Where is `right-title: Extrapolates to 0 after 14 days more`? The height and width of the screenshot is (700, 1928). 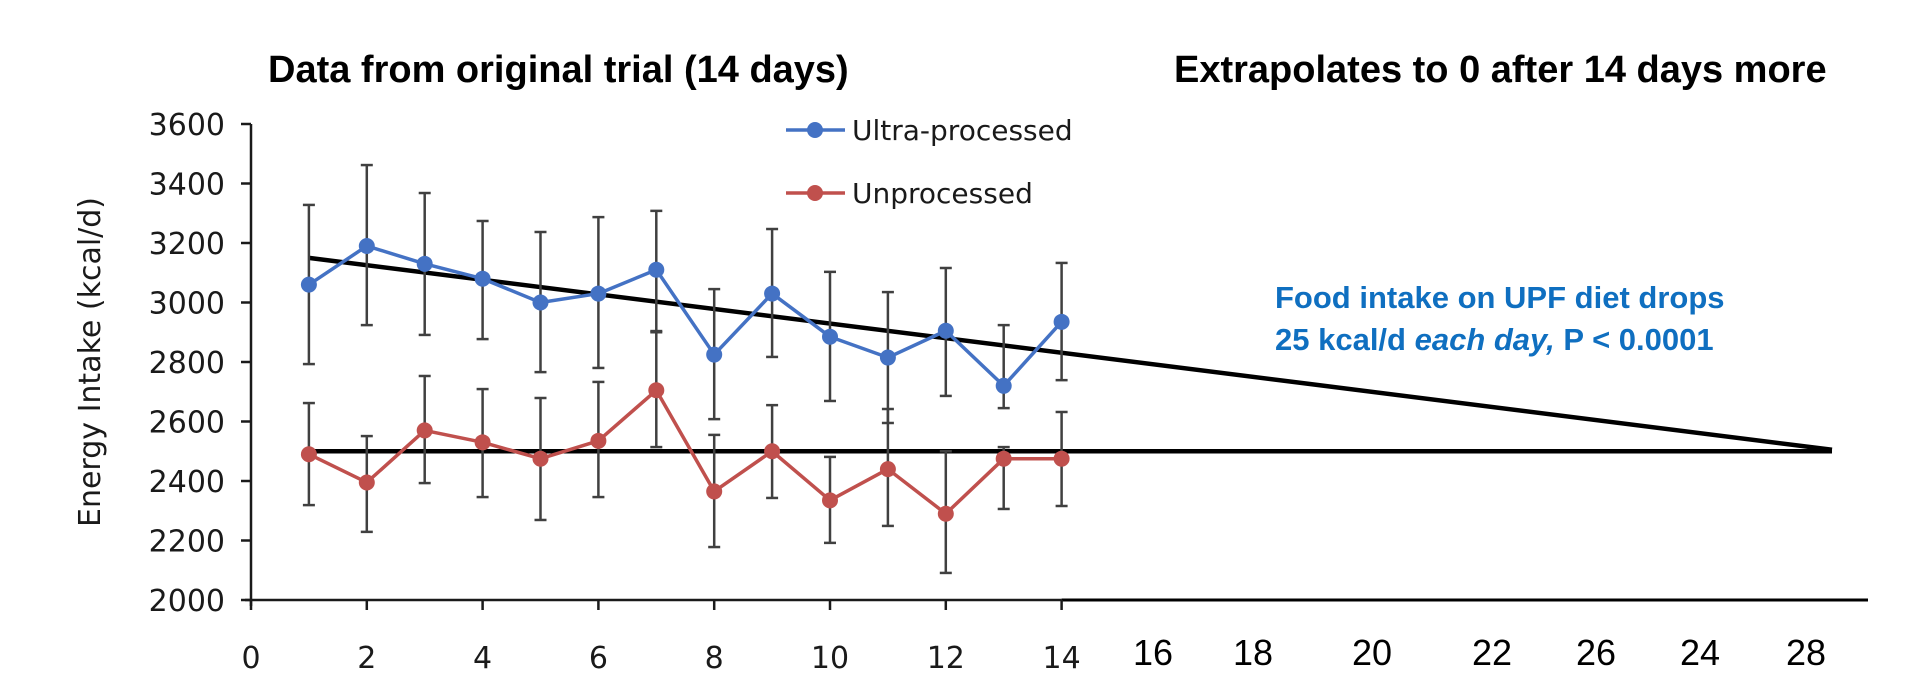 right-title: Extrapolates to 0 after 14 days more is located at coordinates (1500, 70).